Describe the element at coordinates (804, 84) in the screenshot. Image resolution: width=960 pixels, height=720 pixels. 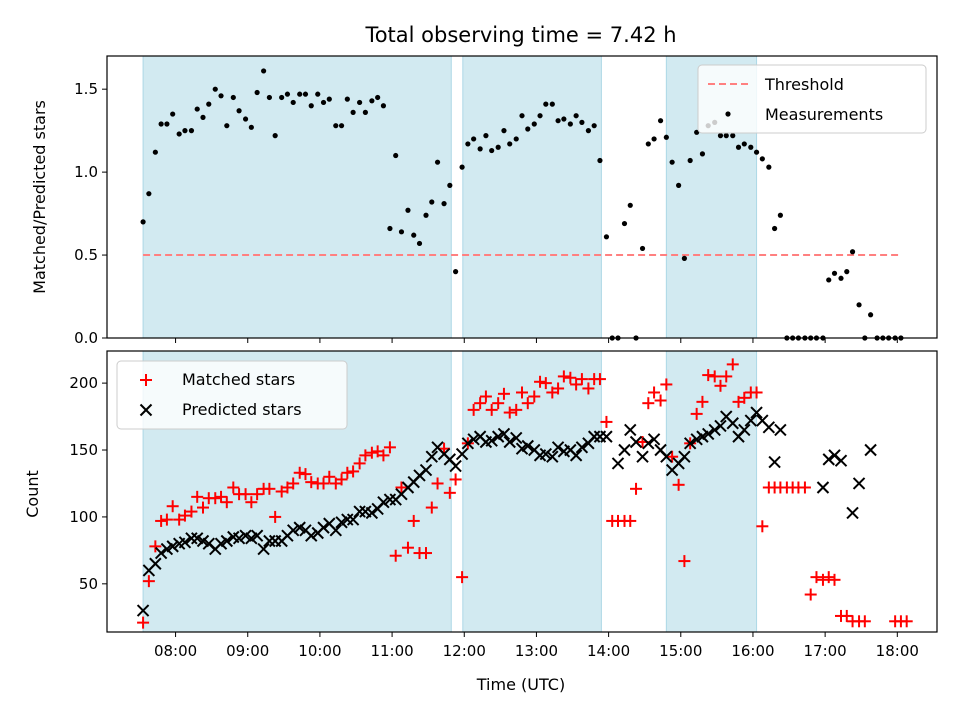
I see `legend-threshold-label: Threshold` at that location.